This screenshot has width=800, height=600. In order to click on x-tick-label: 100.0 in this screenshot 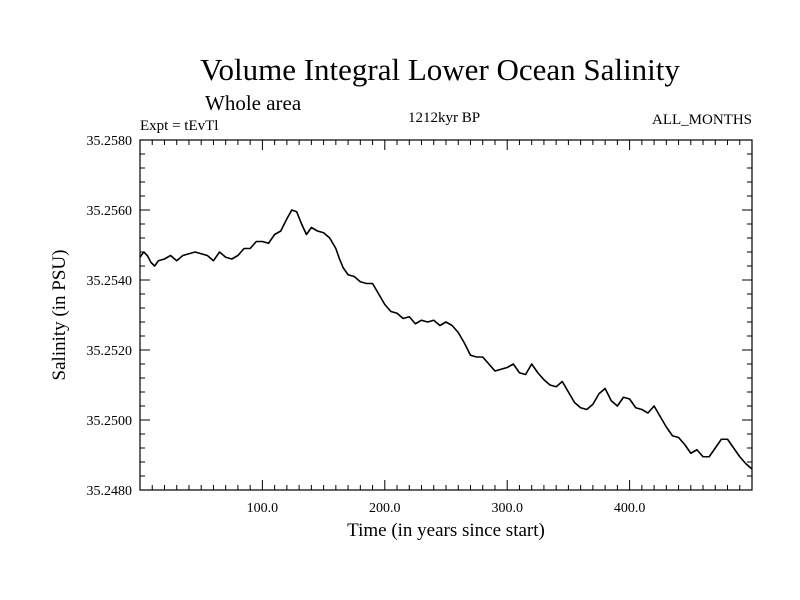, I will do `click(263, 508)`.